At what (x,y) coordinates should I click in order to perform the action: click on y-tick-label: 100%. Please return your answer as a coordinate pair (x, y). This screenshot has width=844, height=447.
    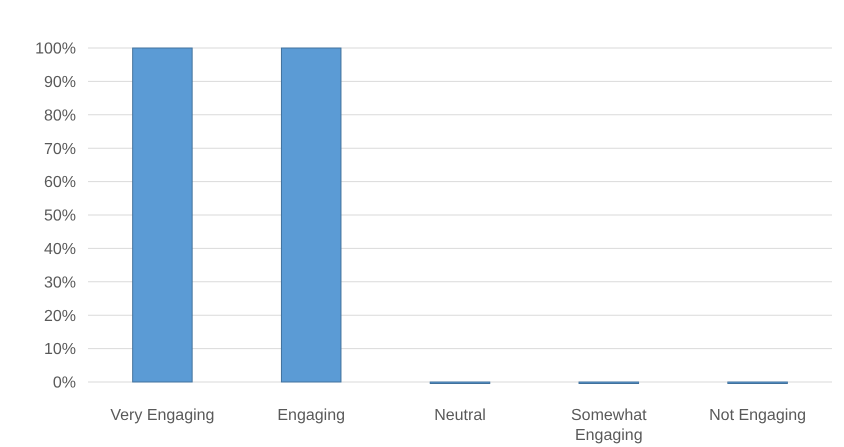
    Looking at the image, I should click on (55, 49).